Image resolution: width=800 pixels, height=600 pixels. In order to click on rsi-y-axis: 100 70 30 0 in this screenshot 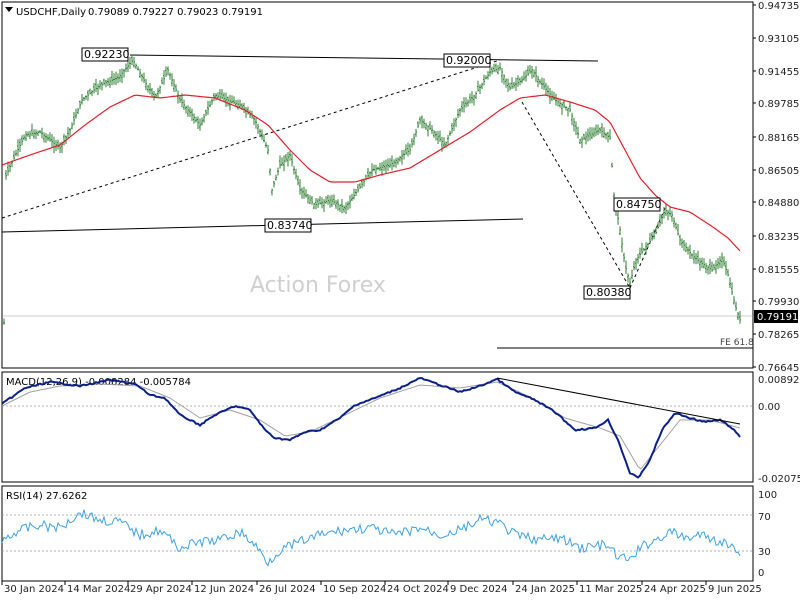, I will do `click(767, 534)`.